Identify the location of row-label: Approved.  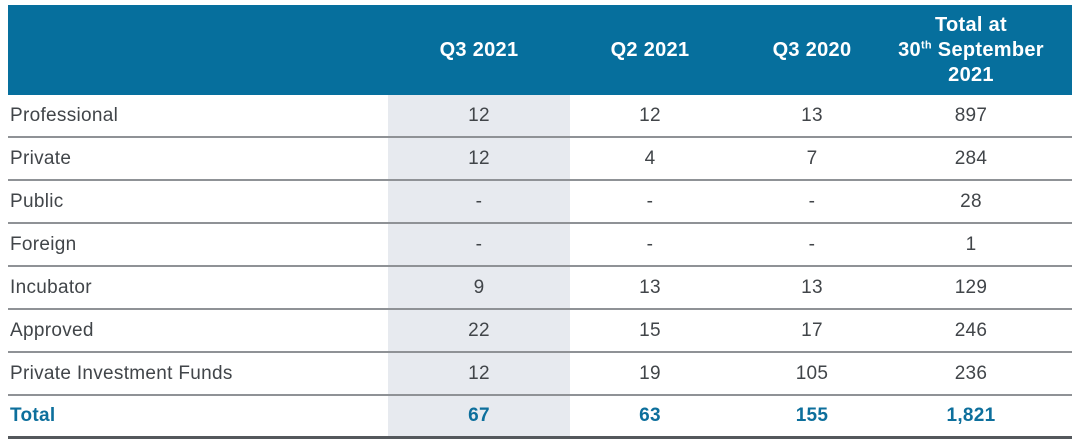
(198, 331).